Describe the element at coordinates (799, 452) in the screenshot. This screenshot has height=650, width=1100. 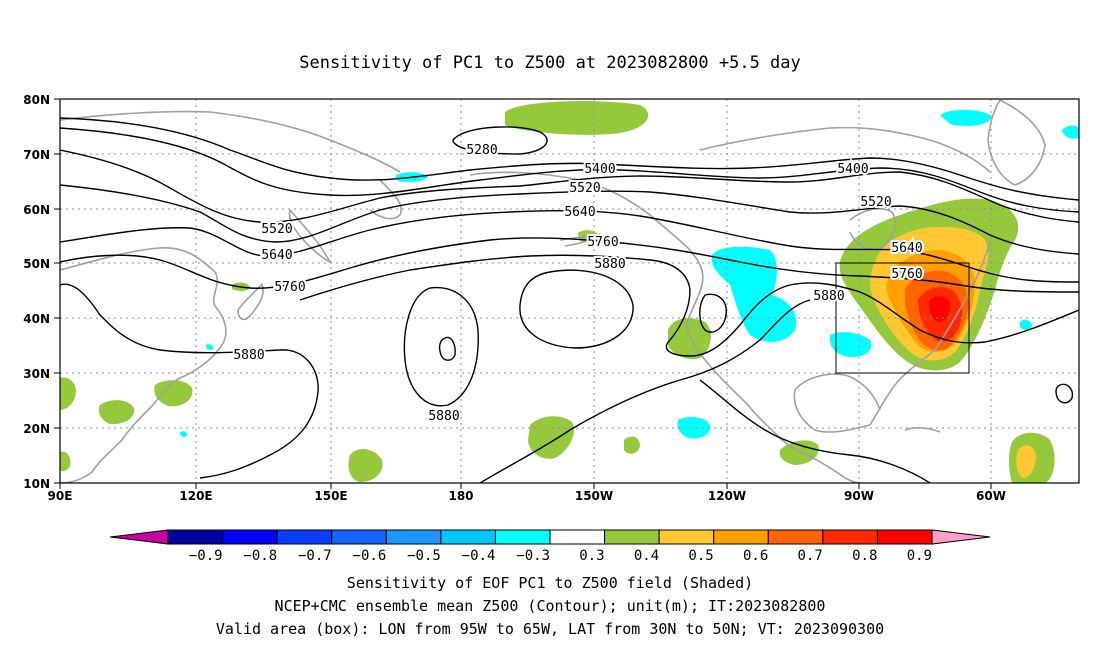
I see `shade-patch-gulf` at that location.